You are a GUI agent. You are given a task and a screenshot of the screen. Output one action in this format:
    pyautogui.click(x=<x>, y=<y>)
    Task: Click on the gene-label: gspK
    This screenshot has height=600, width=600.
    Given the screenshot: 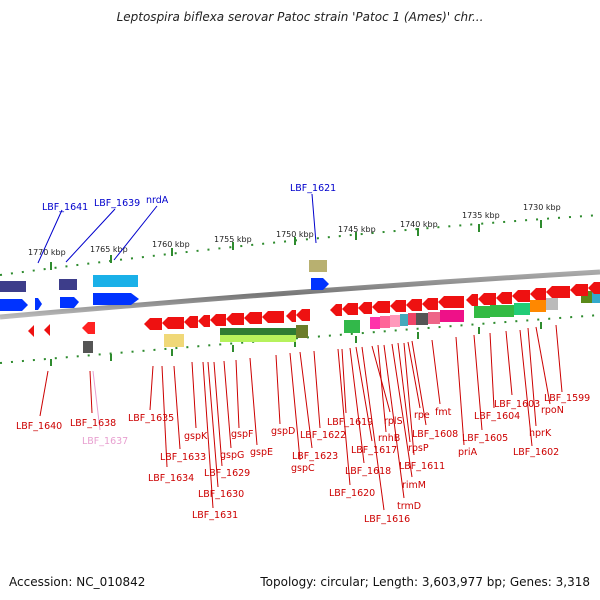 What is the action you would take?
    pyautogui.click(x=196, y=436)
    